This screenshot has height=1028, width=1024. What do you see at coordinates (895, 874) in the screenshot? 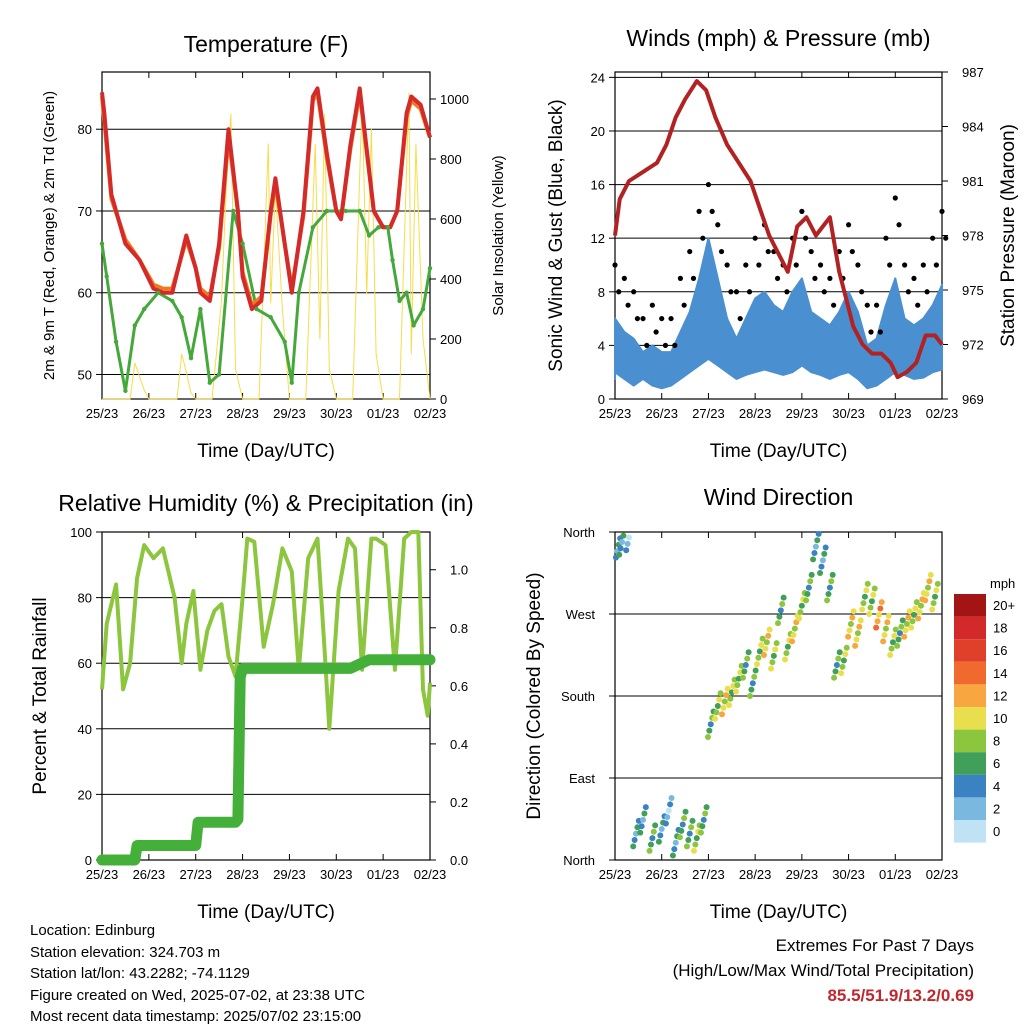
I see `direction-xtick-label: 01/23` at bounding box center [895, 874].